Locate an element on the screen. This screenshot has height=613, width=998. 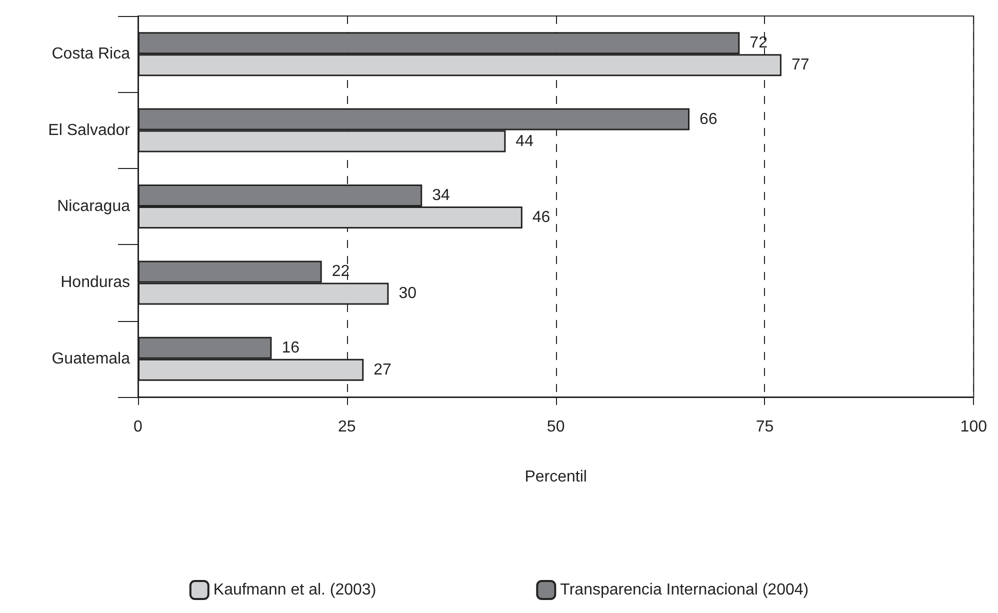
data-label: 44 is located at coordinates (525, 141).